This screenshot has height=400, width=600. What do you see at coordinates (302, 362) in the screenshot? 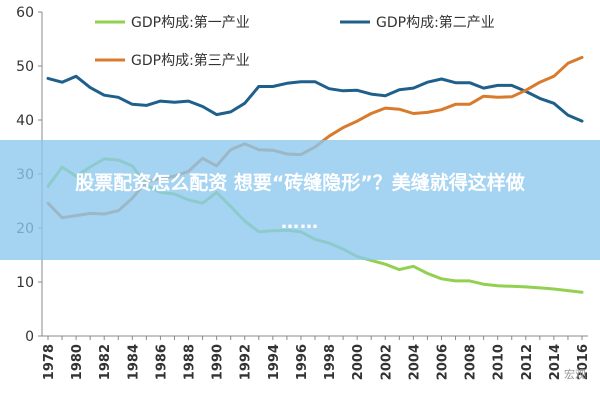
I see `x-tick-label: 1996` at bounding box center [302, 362].